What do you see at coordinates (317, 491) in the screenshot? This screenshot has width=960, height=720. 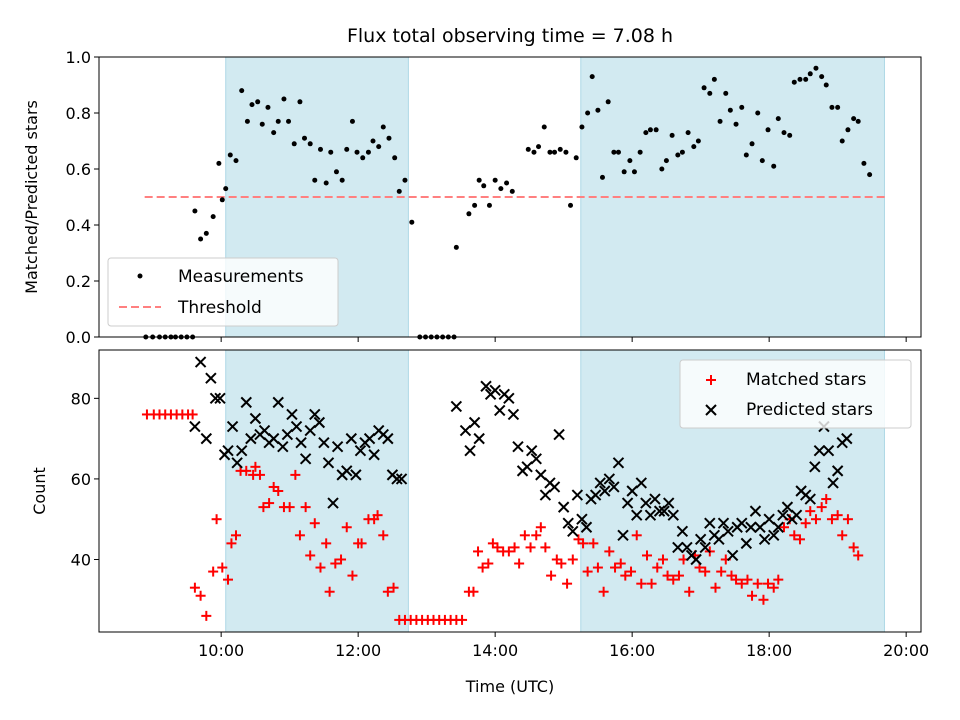 I see `bottom-shaded-interval` at bounding box center [317, 491].